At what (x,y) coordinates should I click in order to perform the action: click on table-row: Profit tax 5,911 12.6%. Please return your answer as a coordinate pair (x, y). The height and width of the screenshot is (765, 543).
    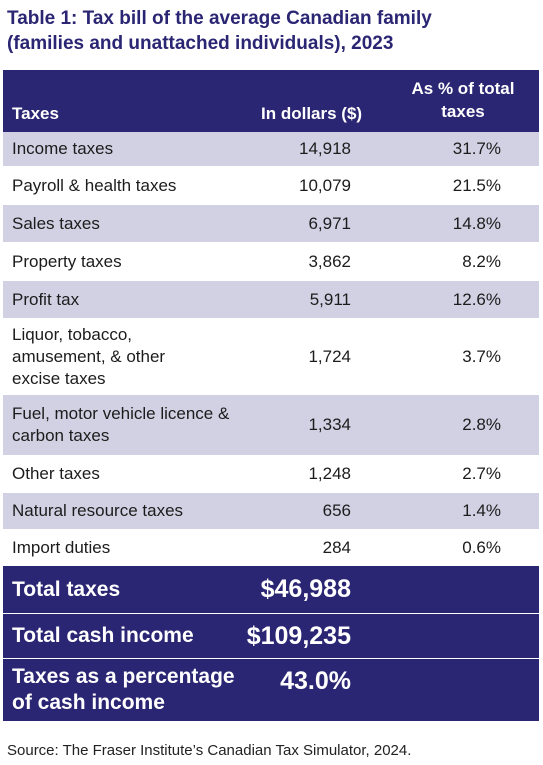
    Looking at the image, I should click on (271, 299).